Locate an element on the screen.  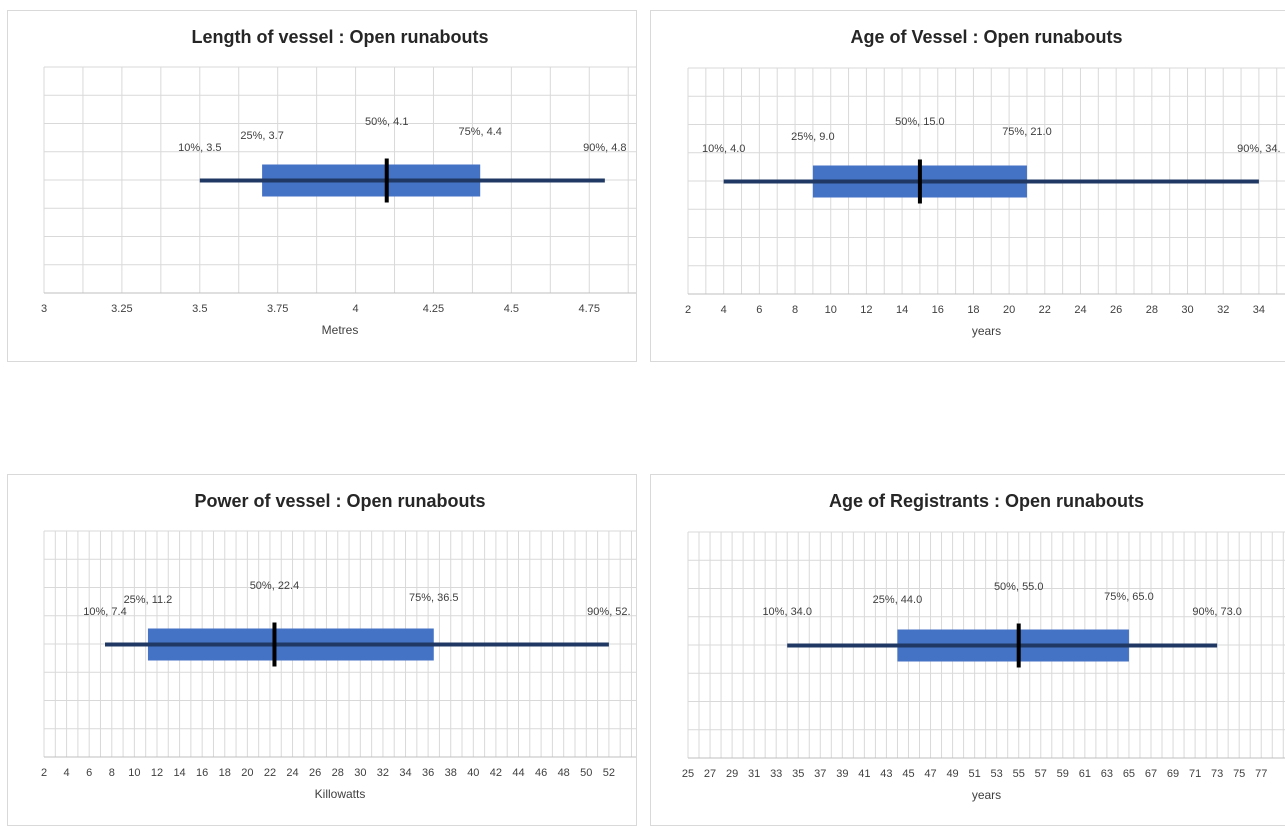
x-tick-label: 65 is located at coordinates (1129, 774).